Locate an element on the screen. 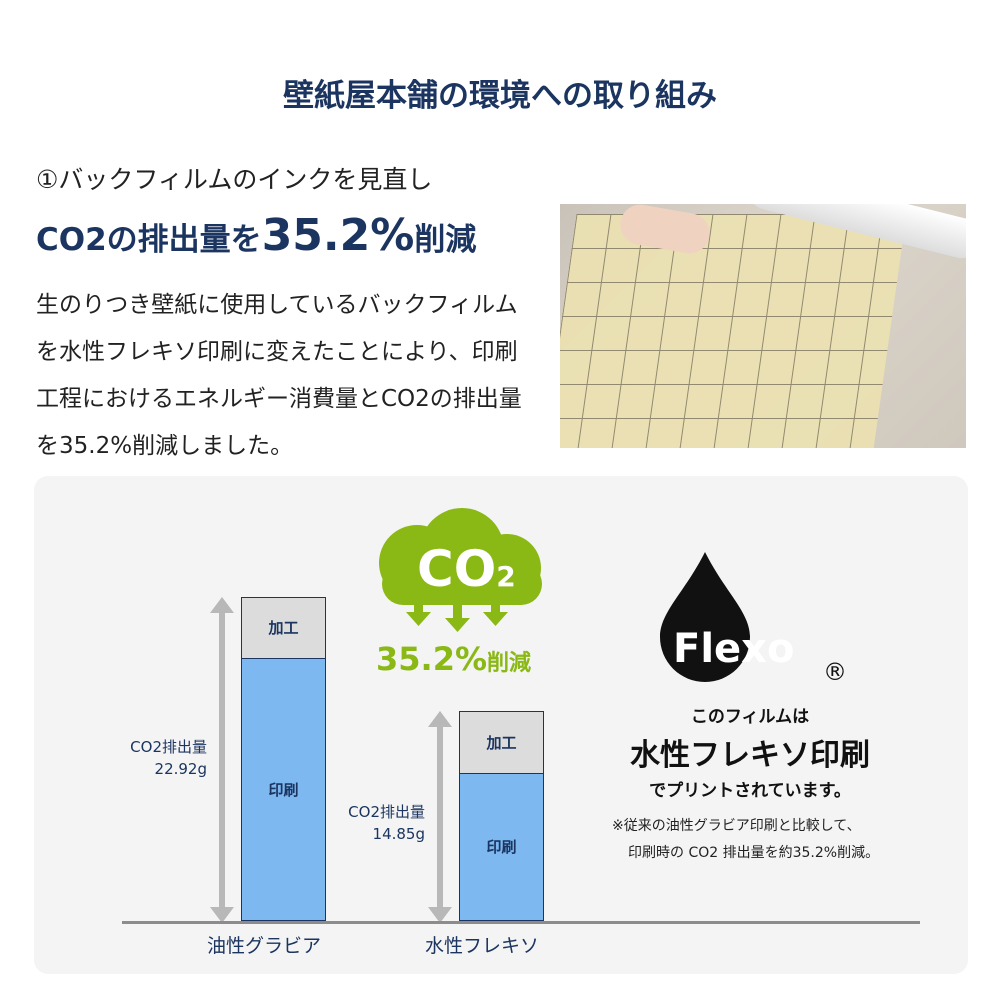 Image resolution: width=1000 pixels, height=1000 pixels. co2-cloud-icon: CO2 is located at coordinates (460, 570).